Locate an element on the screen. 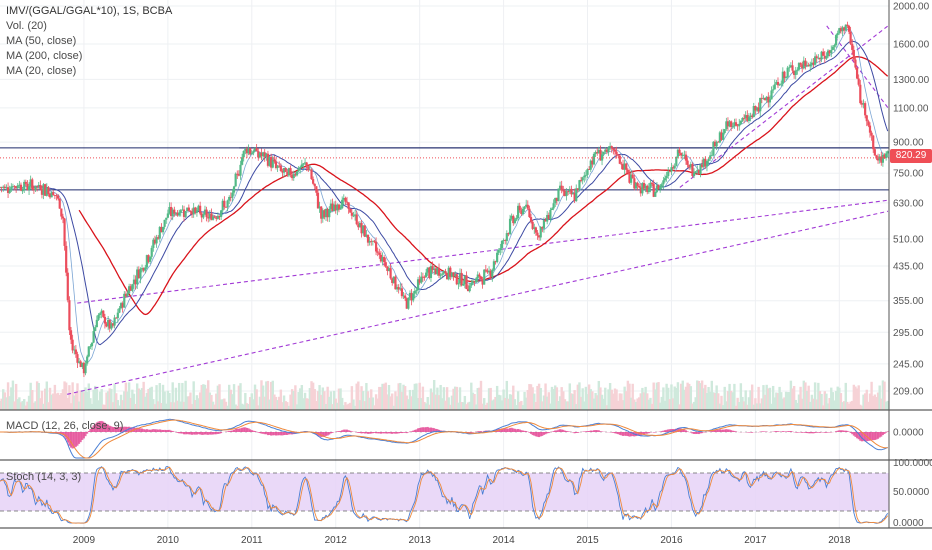  legend-ma200: MA (200, close) is located at coordinates (44, 56).